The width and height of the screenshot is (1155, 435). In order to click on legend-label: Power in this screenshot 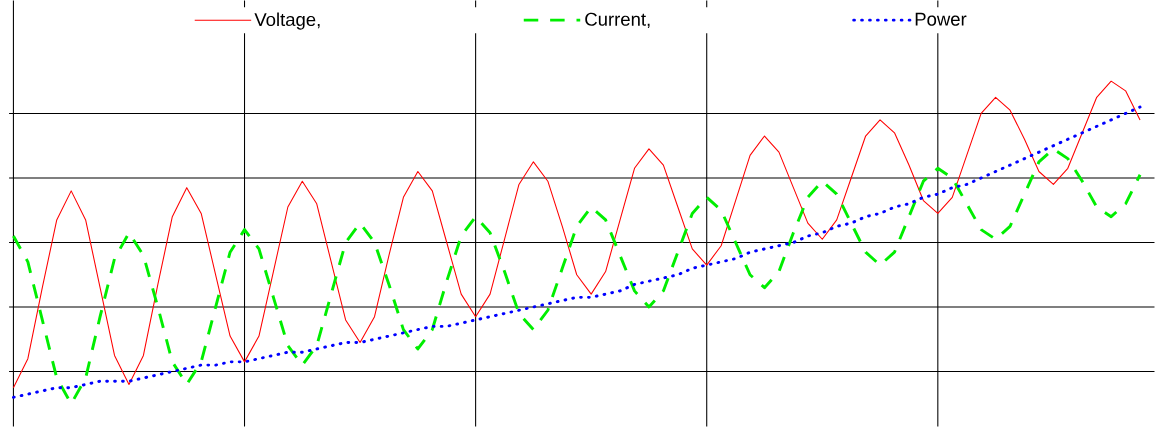, I will do `click(941, 19)`.